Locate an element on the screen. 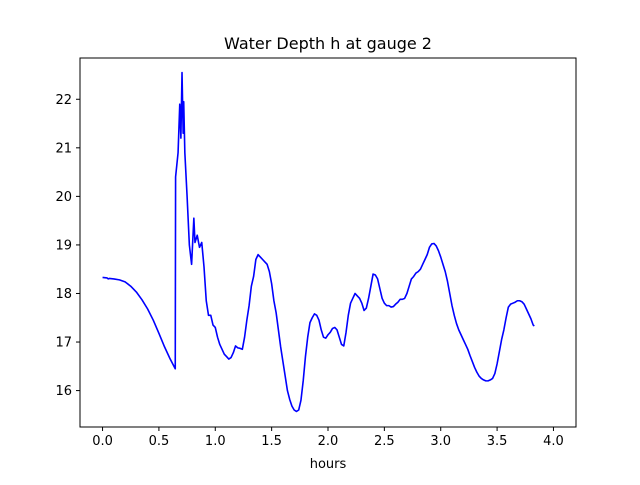 This screenshot has width=640, height=485. x-axis-label: hours is located at coordinates (328, 464).